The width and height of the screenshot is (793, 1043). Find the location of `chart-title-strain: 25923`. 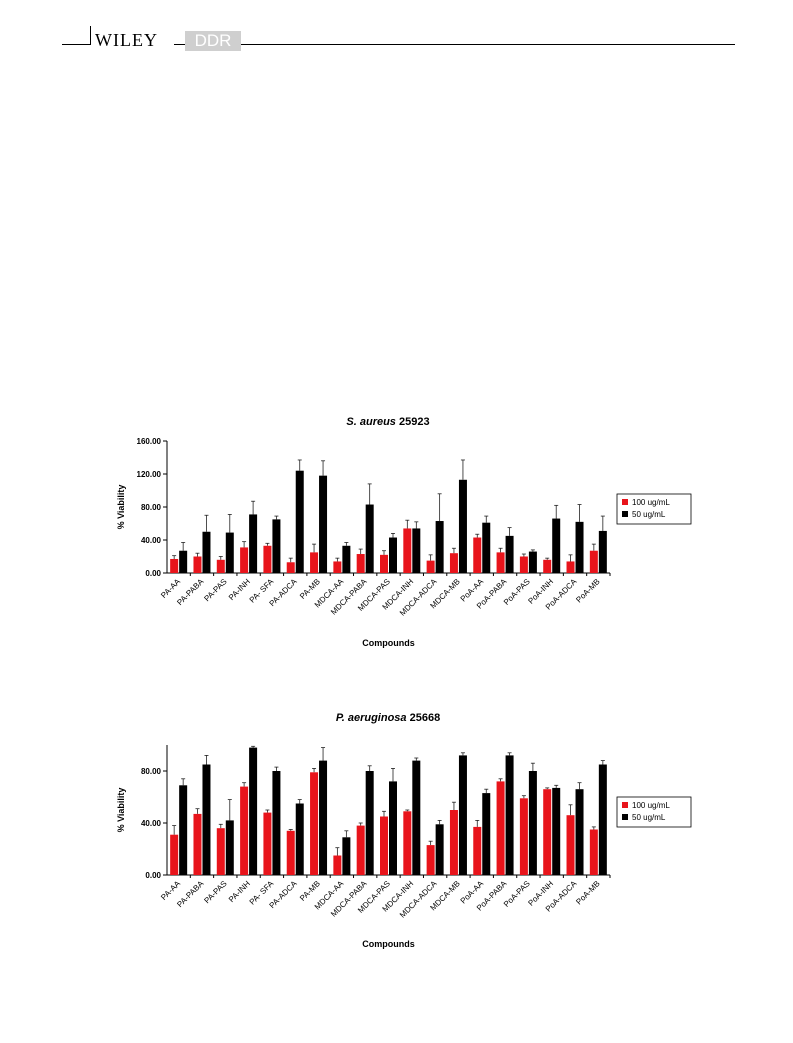

chart-title-strain: 25923 is located at coordinates (414, 422).